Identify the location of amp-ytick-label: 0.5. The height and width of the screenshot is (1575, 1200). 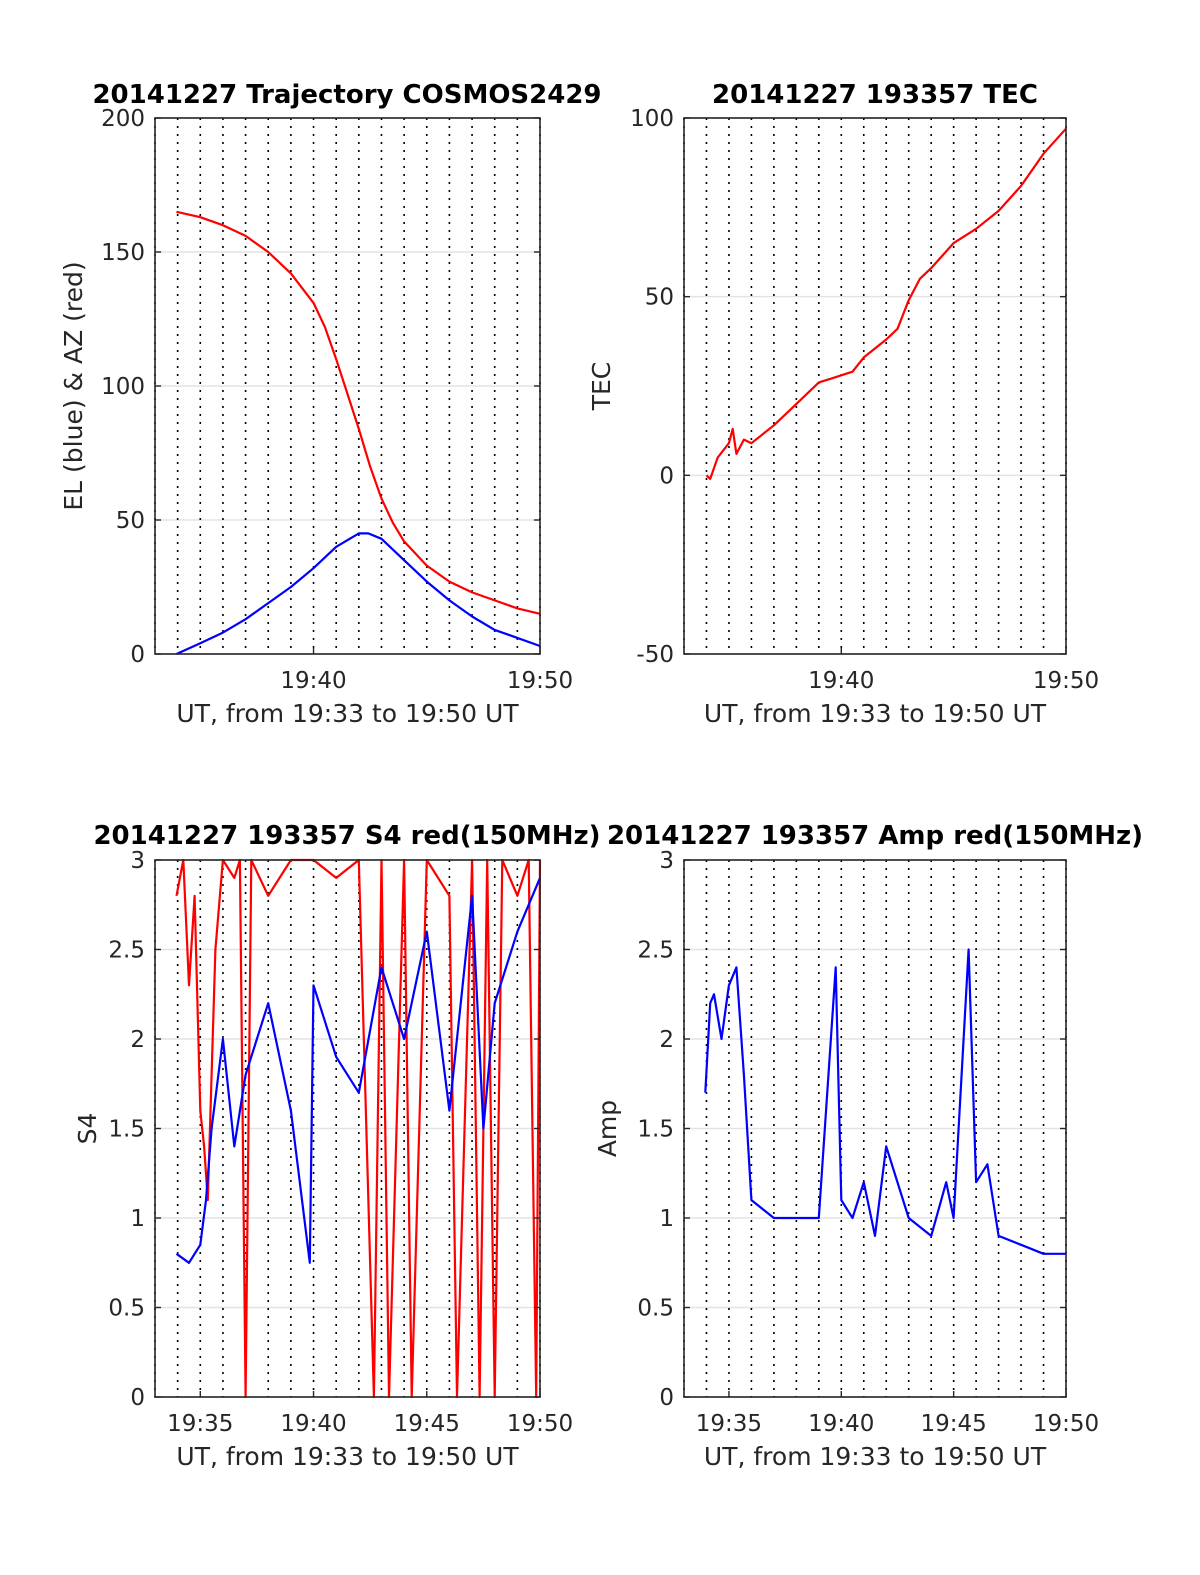
(655, 1309).